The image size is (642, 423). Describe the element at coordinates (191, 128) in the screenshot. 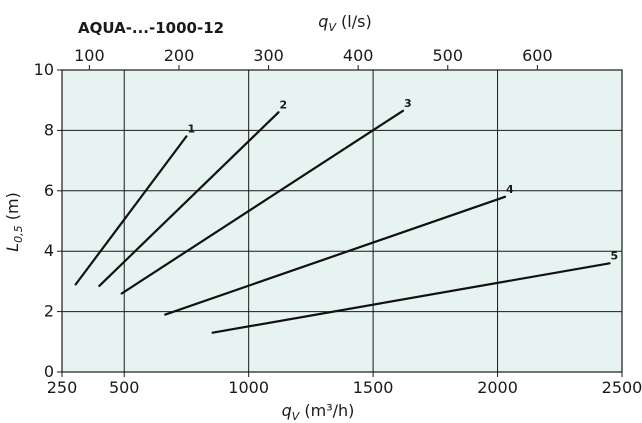

I see `series-label-1: 1` at that location.